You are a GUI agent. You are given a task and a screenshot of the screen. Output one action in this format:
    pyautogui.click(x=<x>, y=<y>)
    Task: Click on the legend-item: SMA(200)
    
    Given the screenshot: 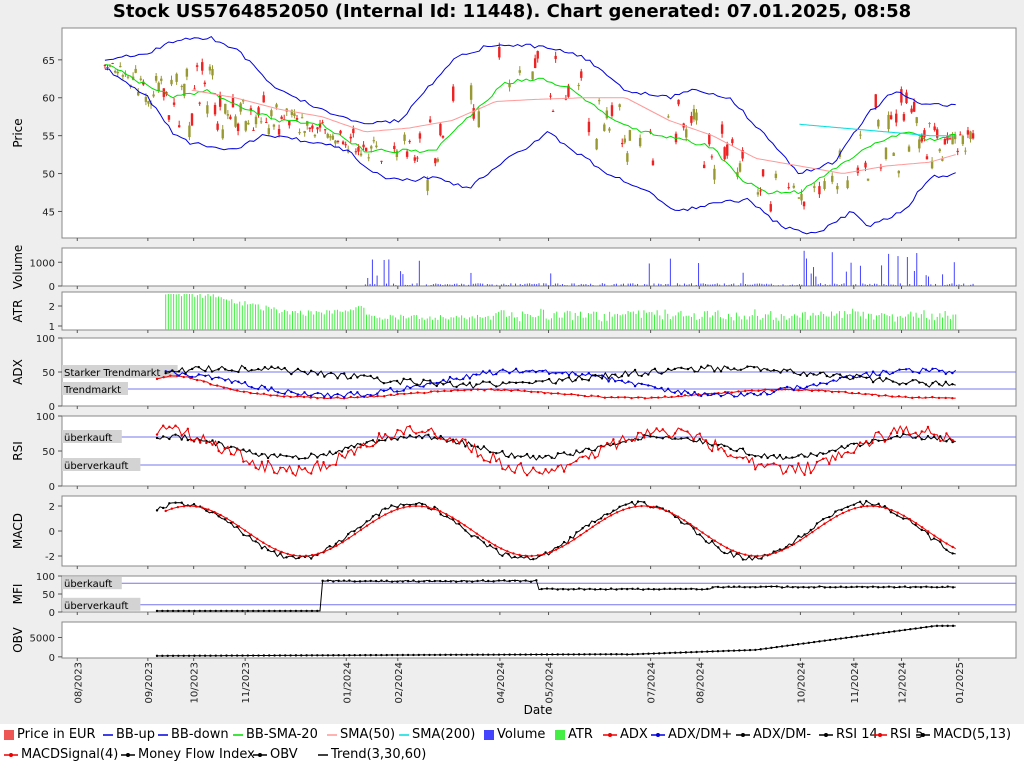 What is the action you would take?
    pyautogui.click(x=437, y=735)
    